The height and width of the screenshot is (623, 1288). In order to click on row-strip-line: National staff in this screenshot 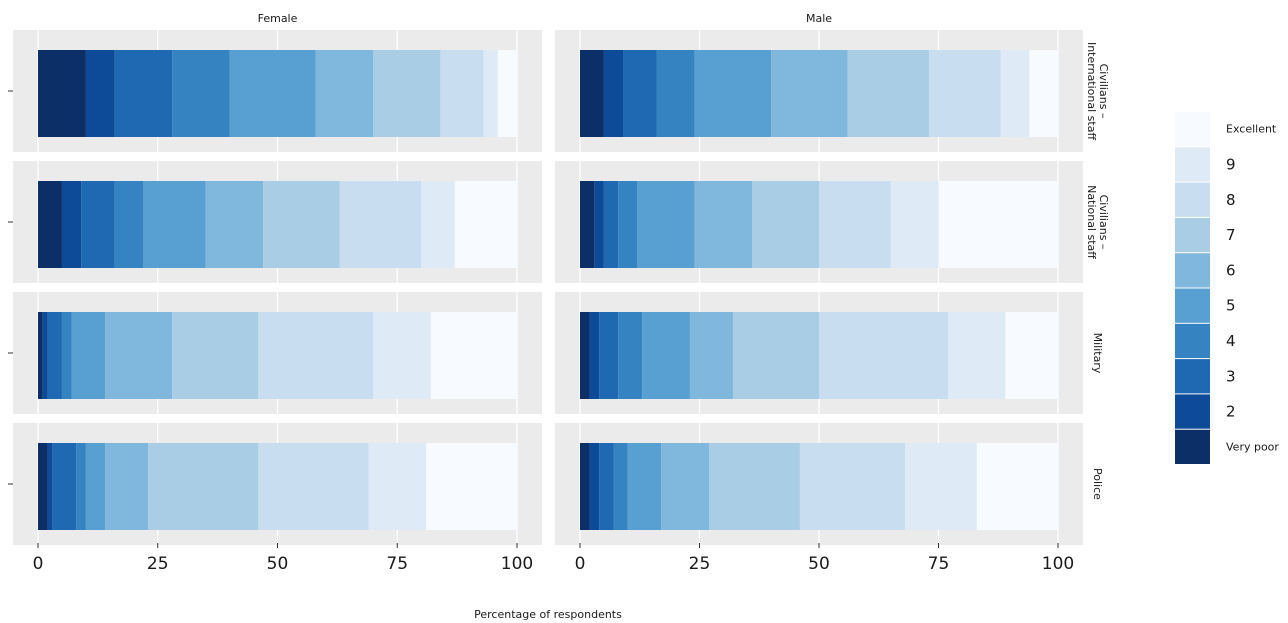, I will do `click(1091, 222)`.